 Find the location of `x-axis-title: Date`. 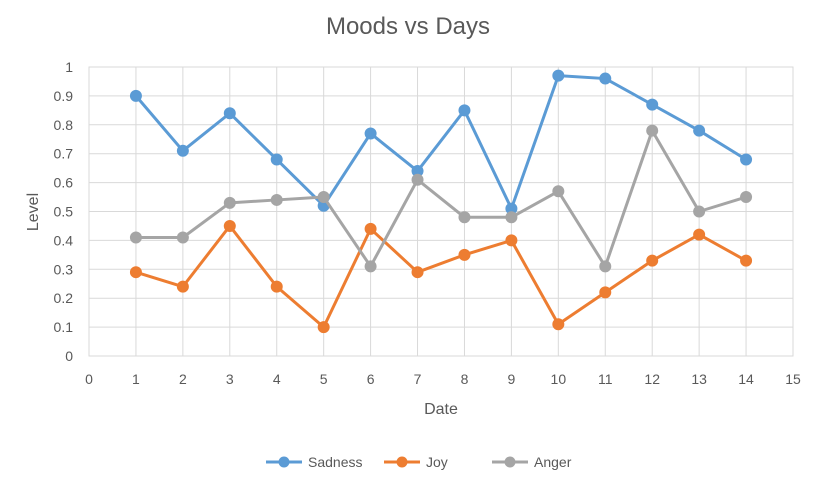

x-axis-title: Date is located at coordinates (441, 409).